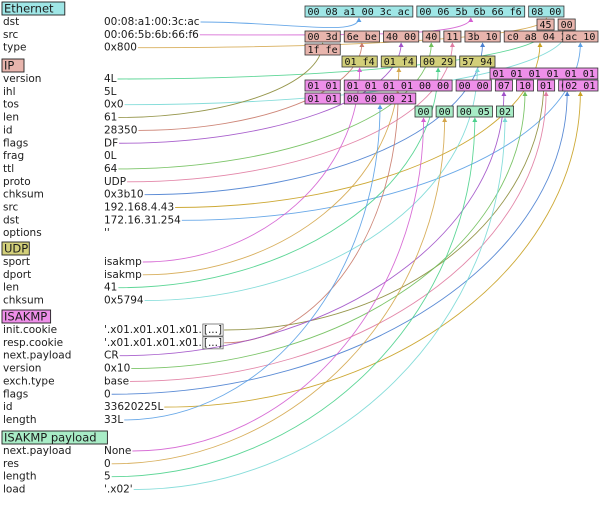  What do you see at coordinates (546, 25) in the screenshot?
I see `hex-byte-text: 45` at bounding box center [546, 25].